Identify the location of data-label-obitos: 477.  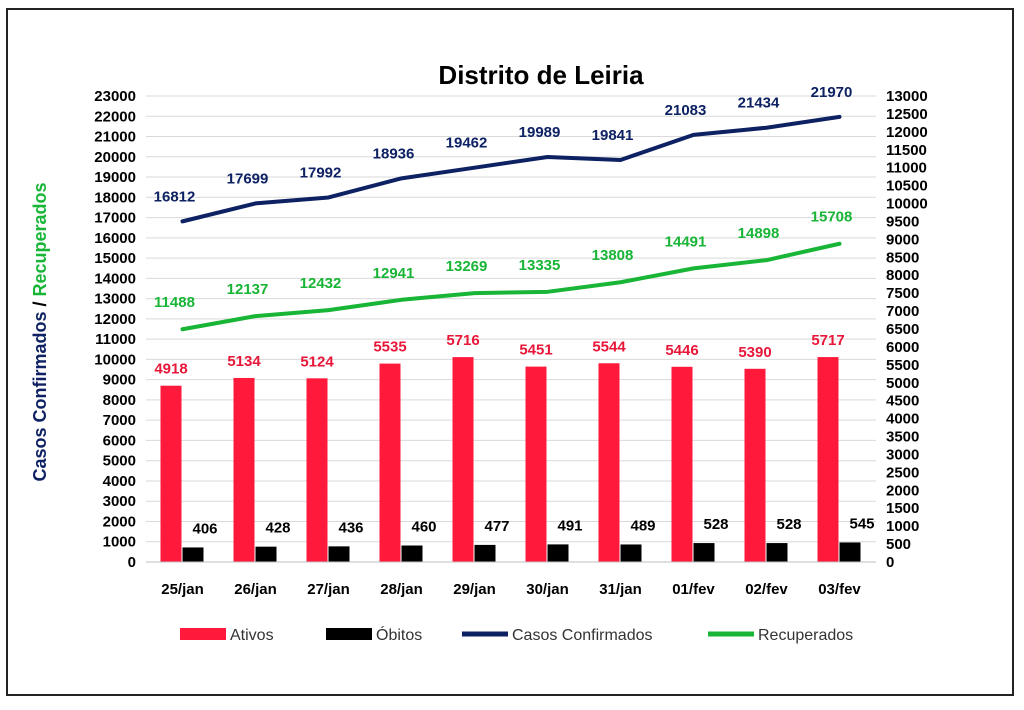
(496, 526).